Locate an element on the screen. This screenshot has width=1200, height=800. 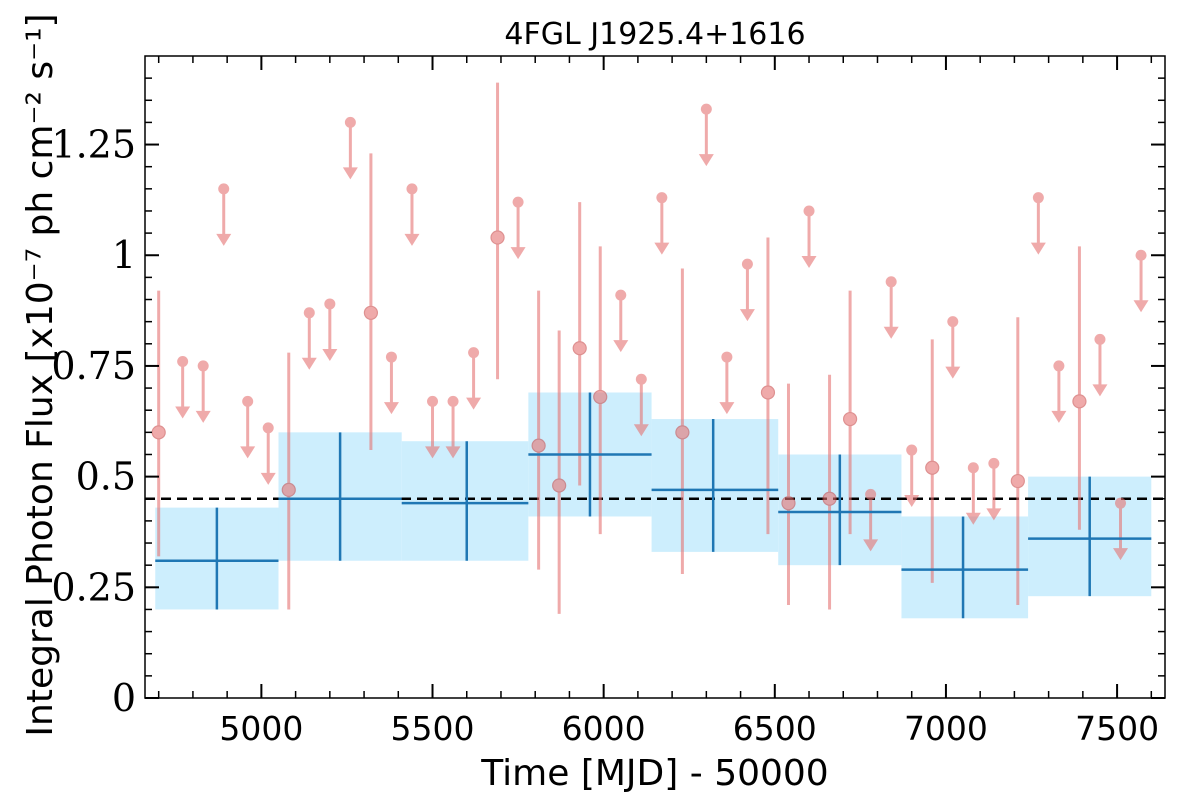
y-tick-label: 1 is located at coordinates (124, 255).